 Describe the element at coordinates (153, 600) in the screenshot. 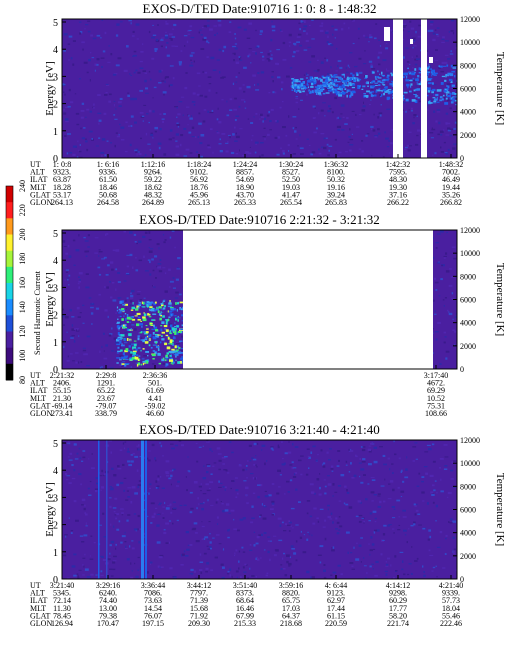

I see `table-cell: 73.63` at that location.